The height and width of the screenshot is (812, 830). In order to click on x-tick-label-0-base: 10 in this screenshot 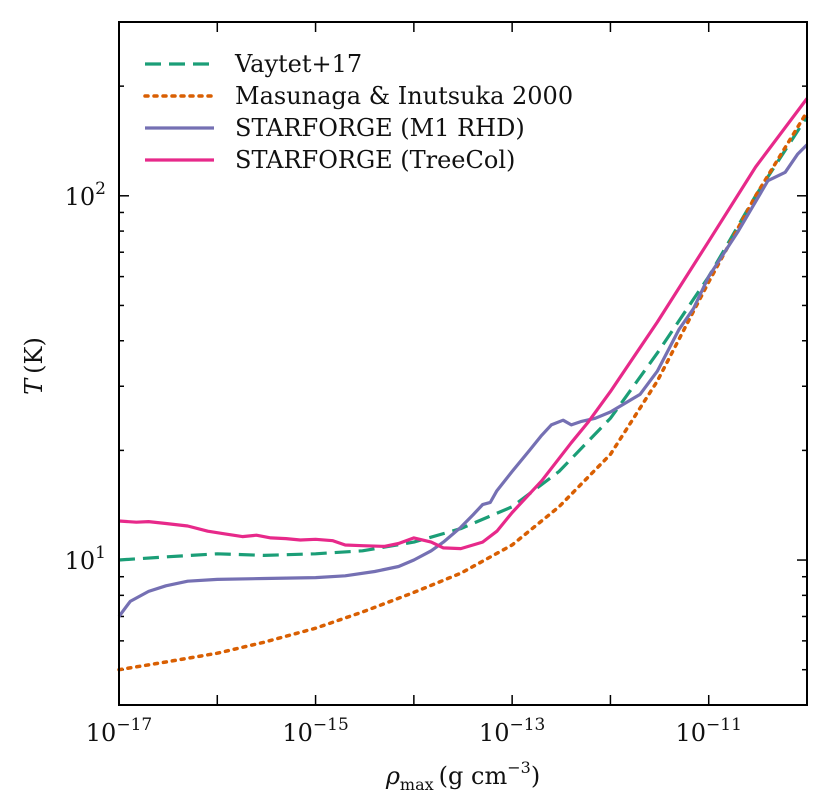, I will do `click(101, 733)`.